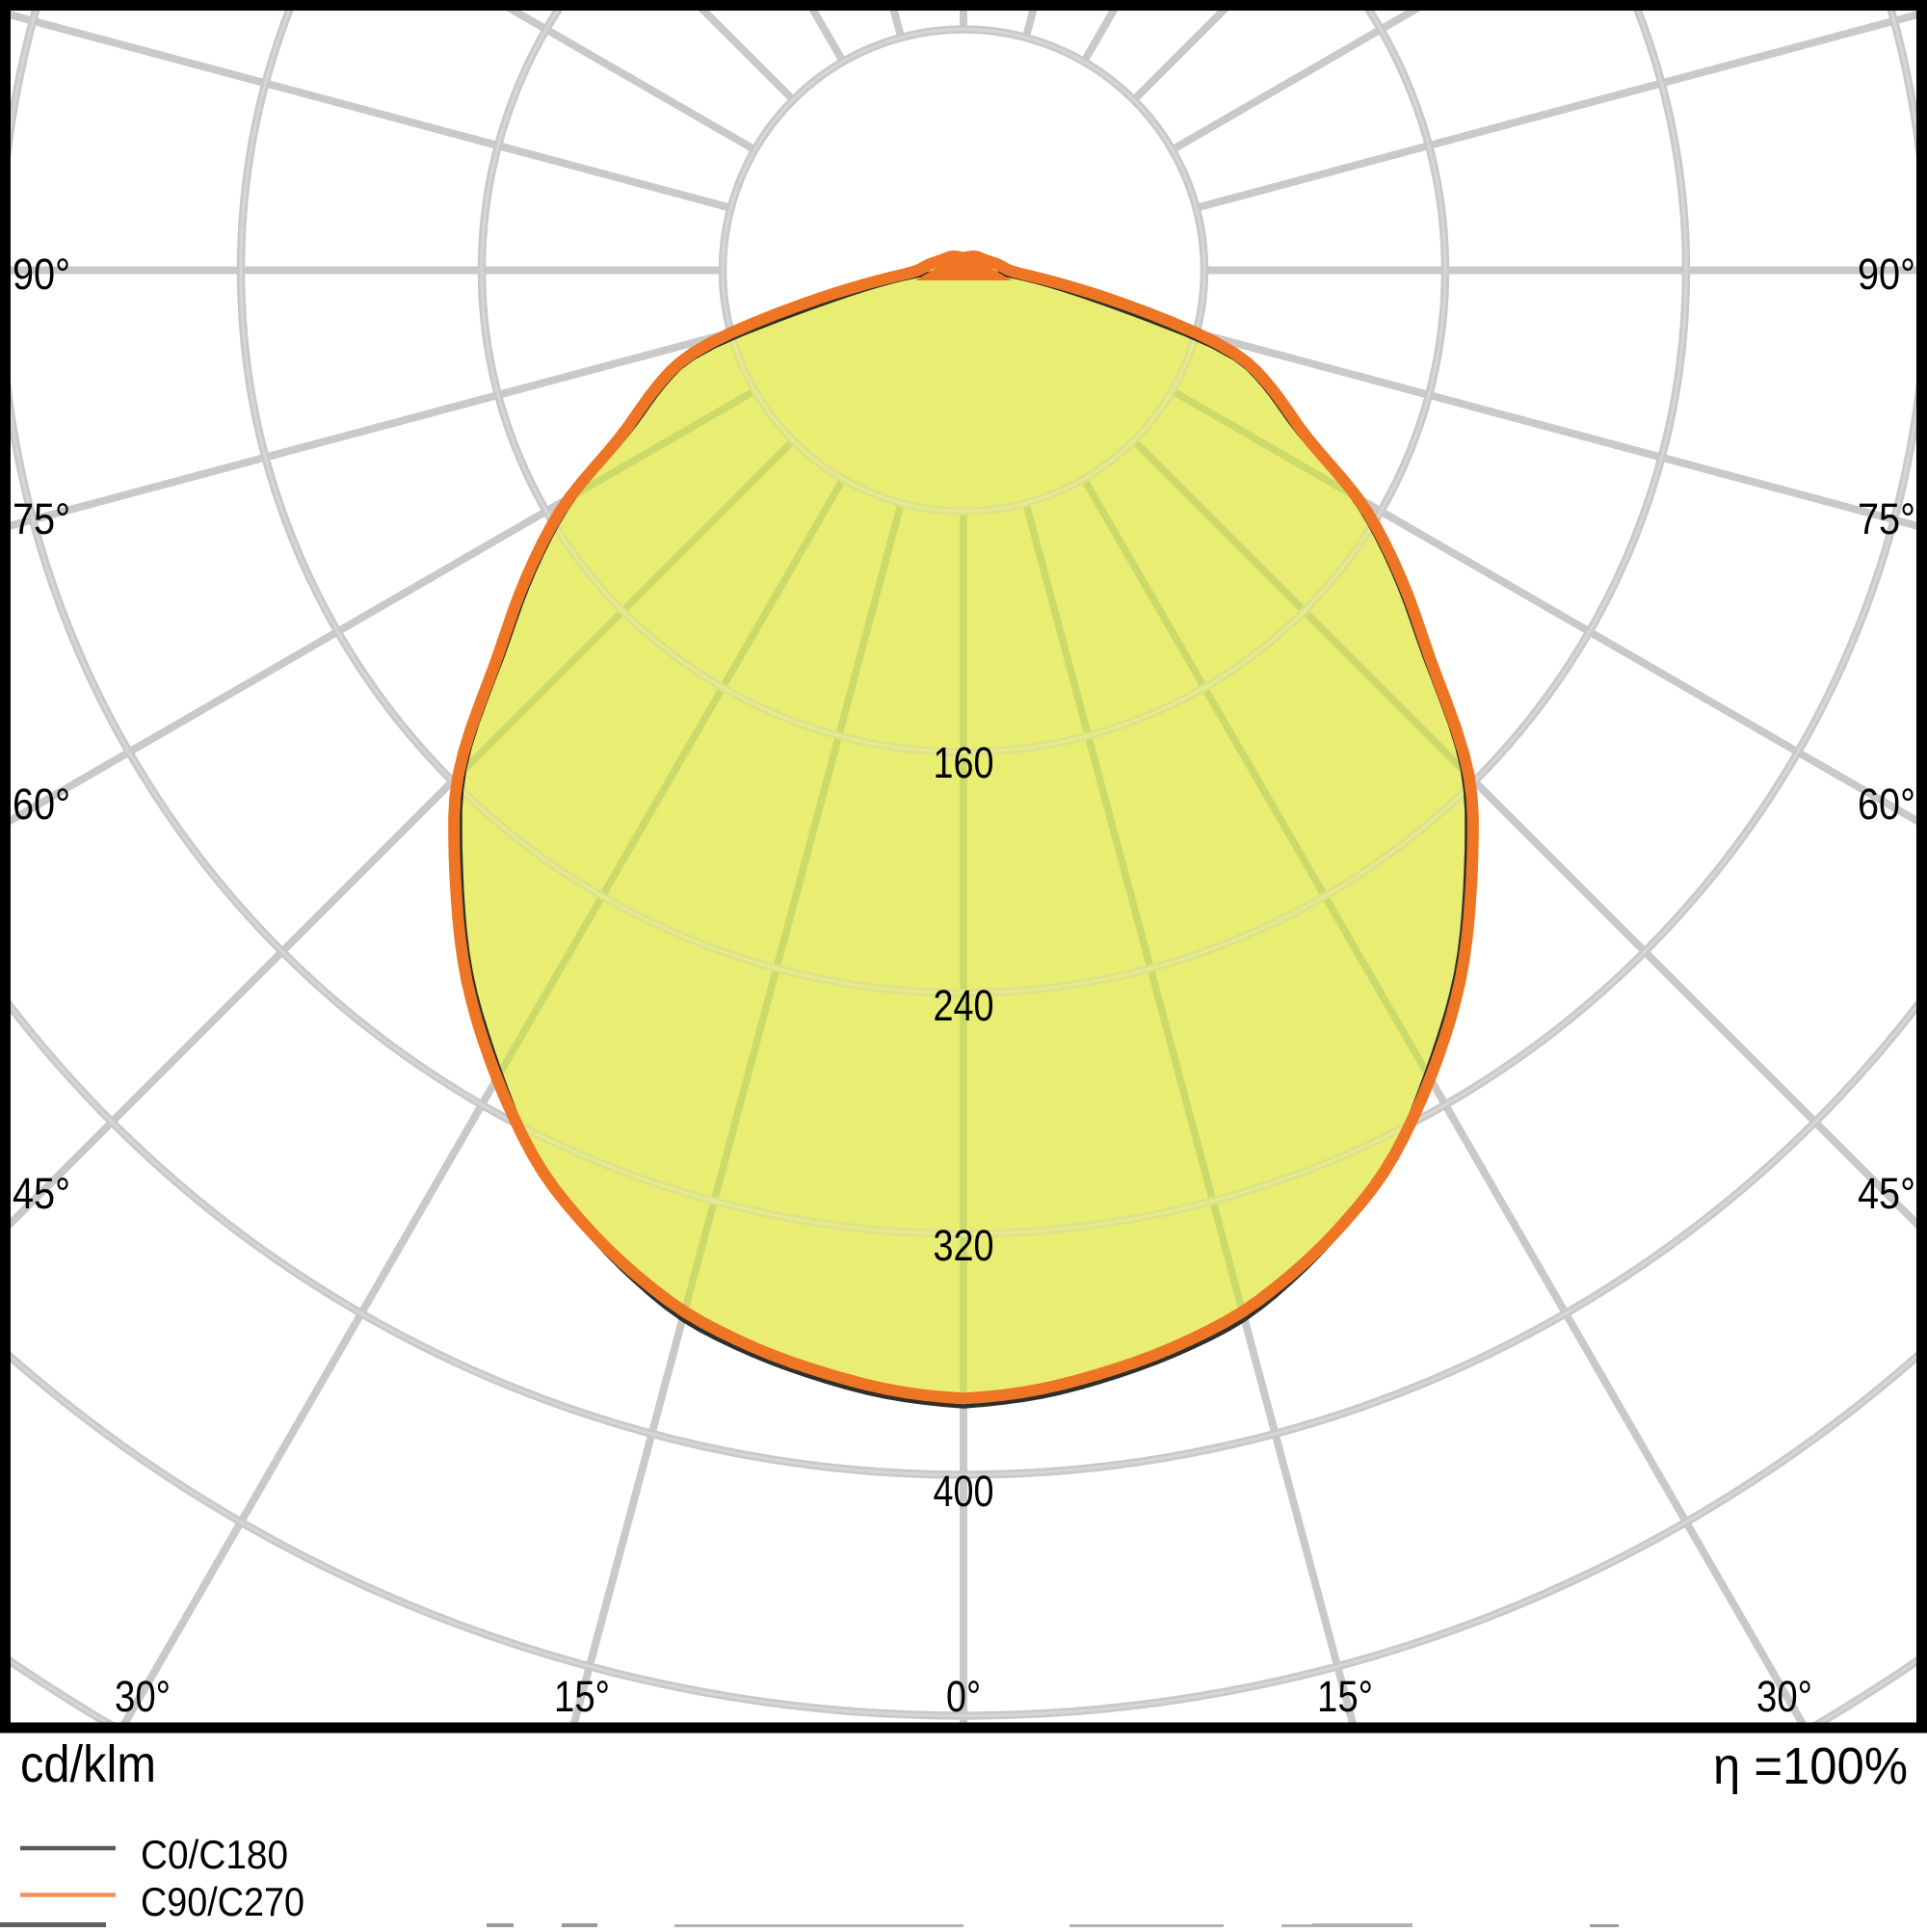 The image size is (1927, 1932). Describe the element at coordinates (1810, 1766) in the screenshot. I see `svg-text: η =100%` at that location.